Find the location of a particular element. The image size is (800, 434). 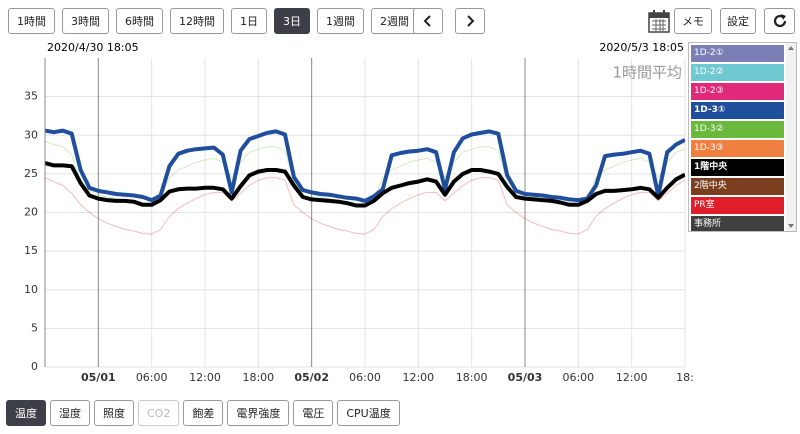

range-button: 1時間 is located at coordinates (31, 21).